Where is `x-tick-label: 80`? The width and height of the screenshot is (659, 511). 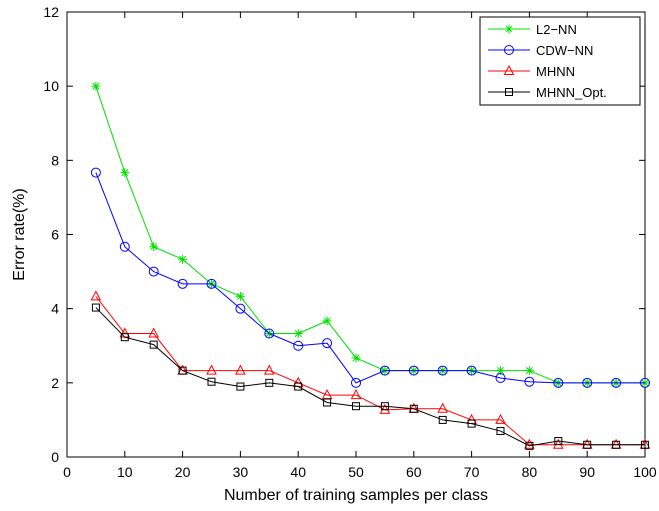 x-tick-label: 80 is located at coordinates (530, 472).